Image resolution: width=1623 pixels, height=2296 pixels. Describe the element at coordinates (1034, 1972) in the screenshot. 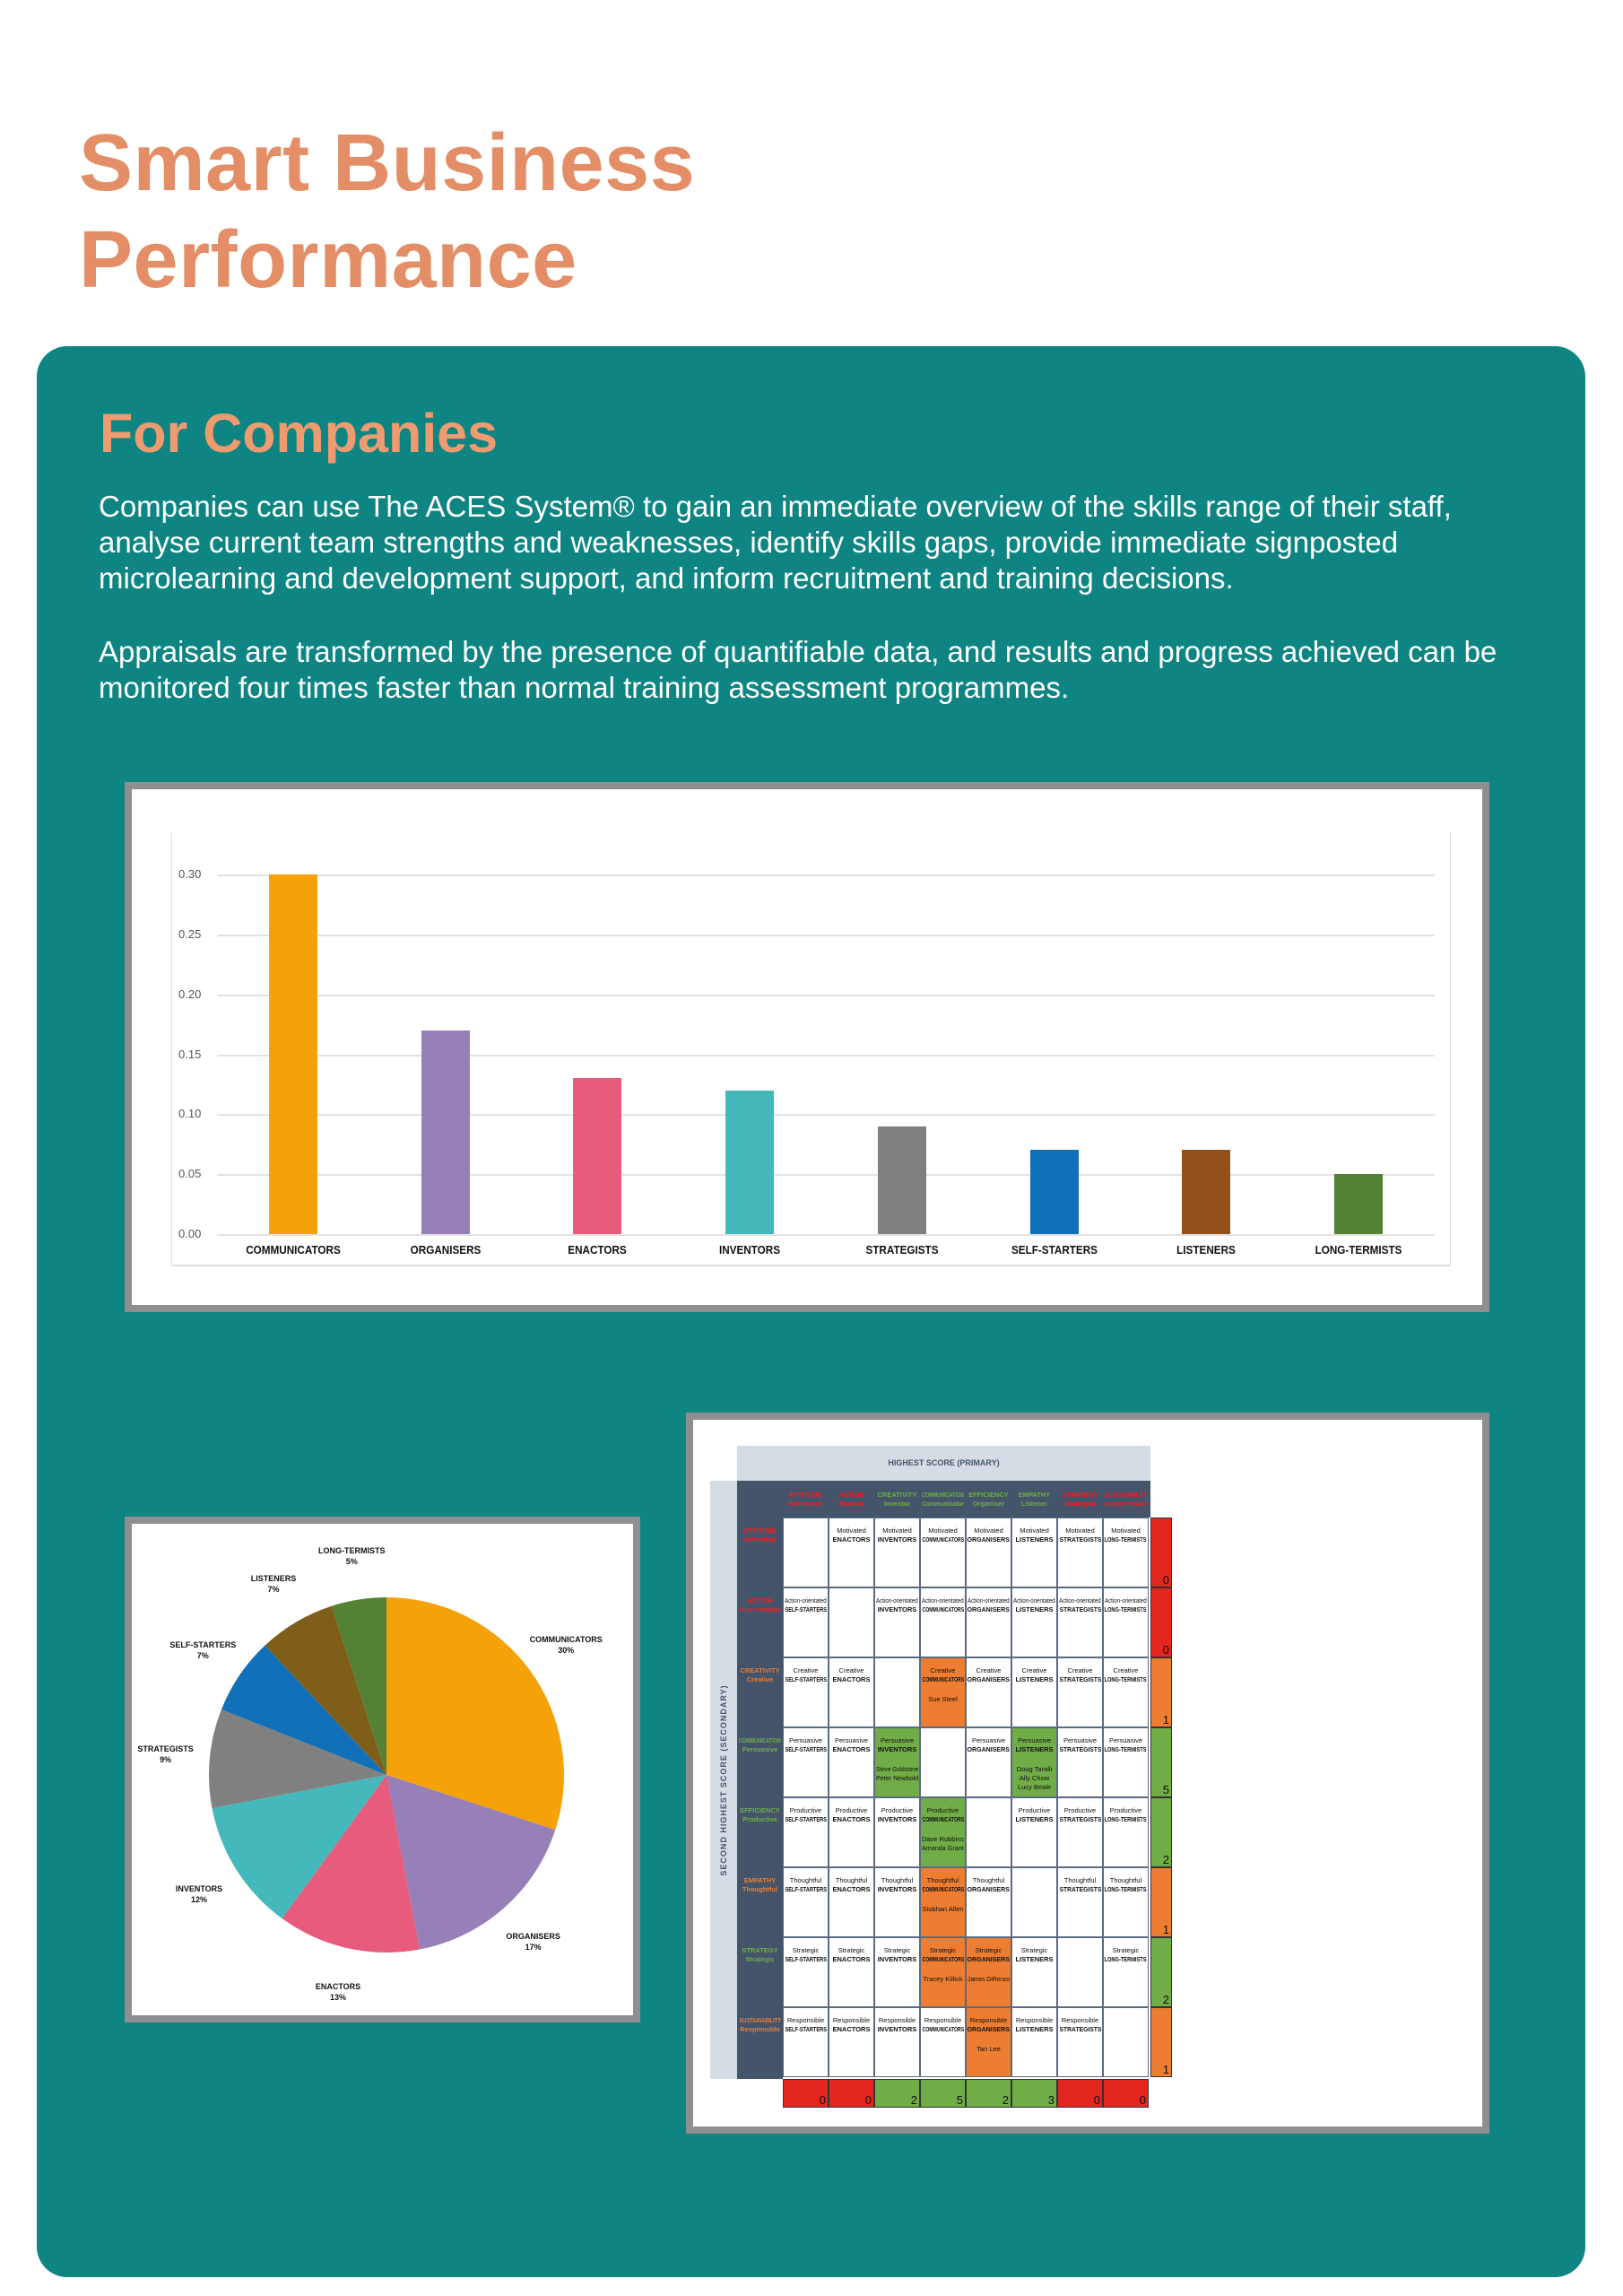

I see `matrix-cell: Strategic LISTENERS` at that location.